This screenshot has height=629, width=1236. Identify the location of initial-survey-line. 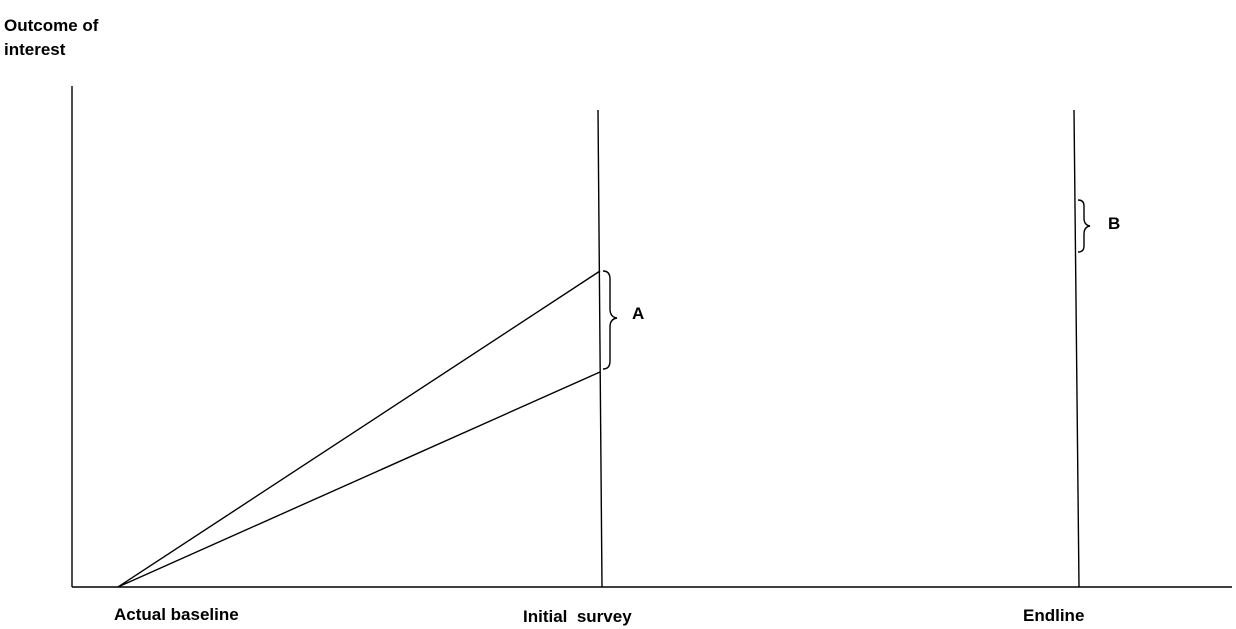
(600, 348).